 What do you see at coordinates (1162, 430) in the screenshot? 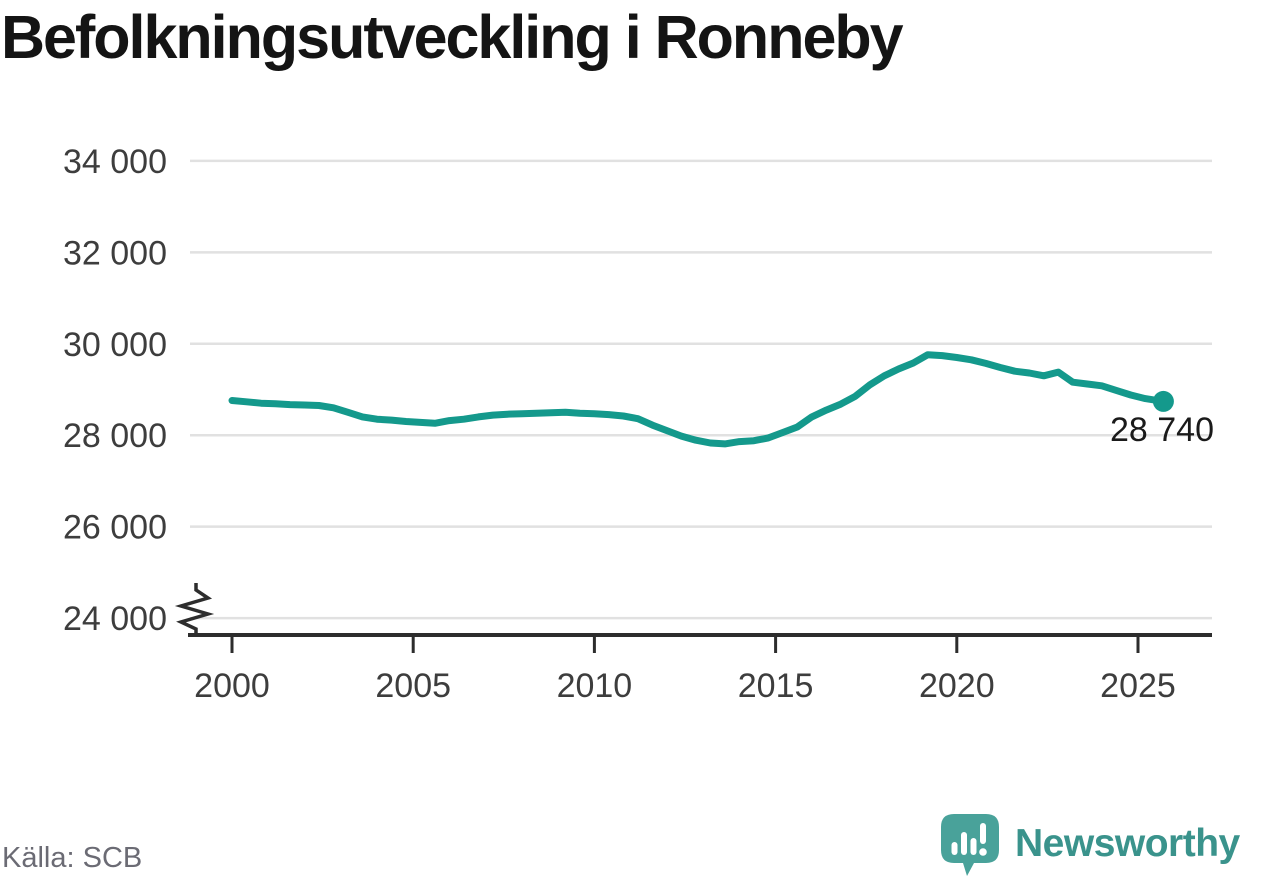
I see `endpoint-value-label: 28 740` at bounding box center [1162, 430].